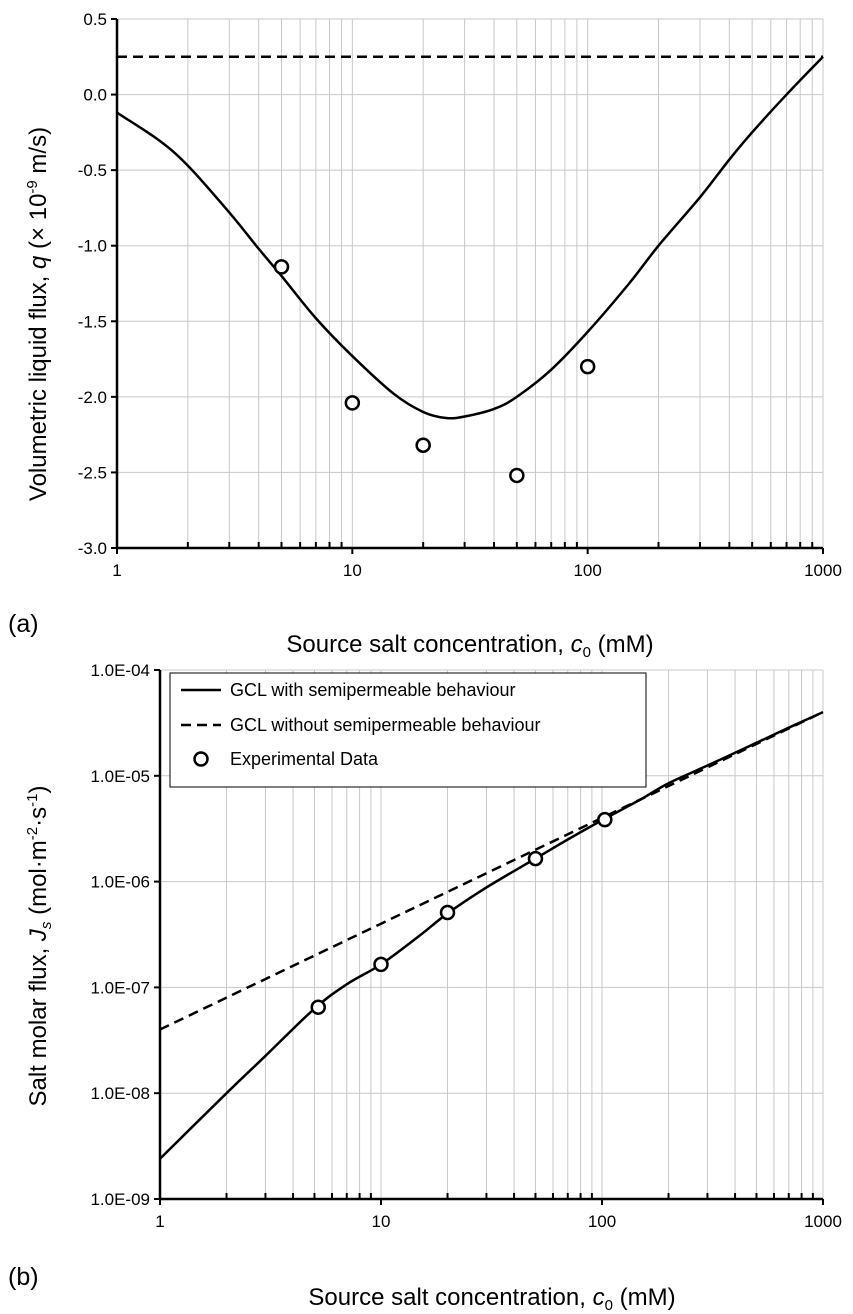  Describe the element at coordinates (23, 624) in the screenshot. I see `panel-label-a: (a)` at that location.